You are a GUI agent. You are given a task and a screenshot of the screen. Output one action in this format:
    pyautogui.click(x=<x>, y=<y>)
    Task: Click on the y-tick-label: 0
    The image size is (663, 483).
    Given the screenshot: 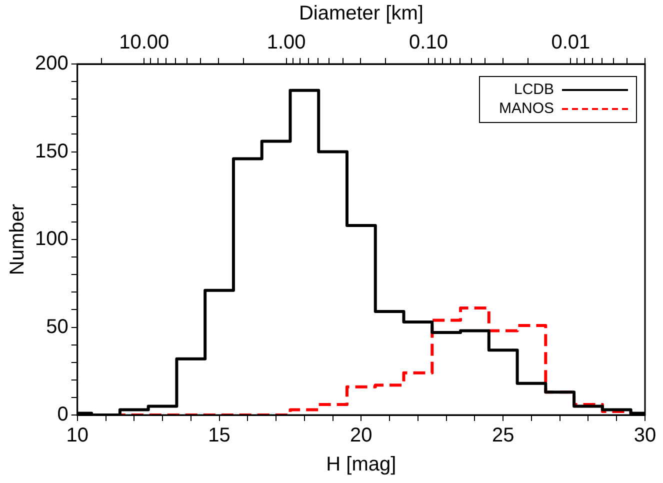 What is the action you would take?
    pyautogui.click(x=62, y=415)
    